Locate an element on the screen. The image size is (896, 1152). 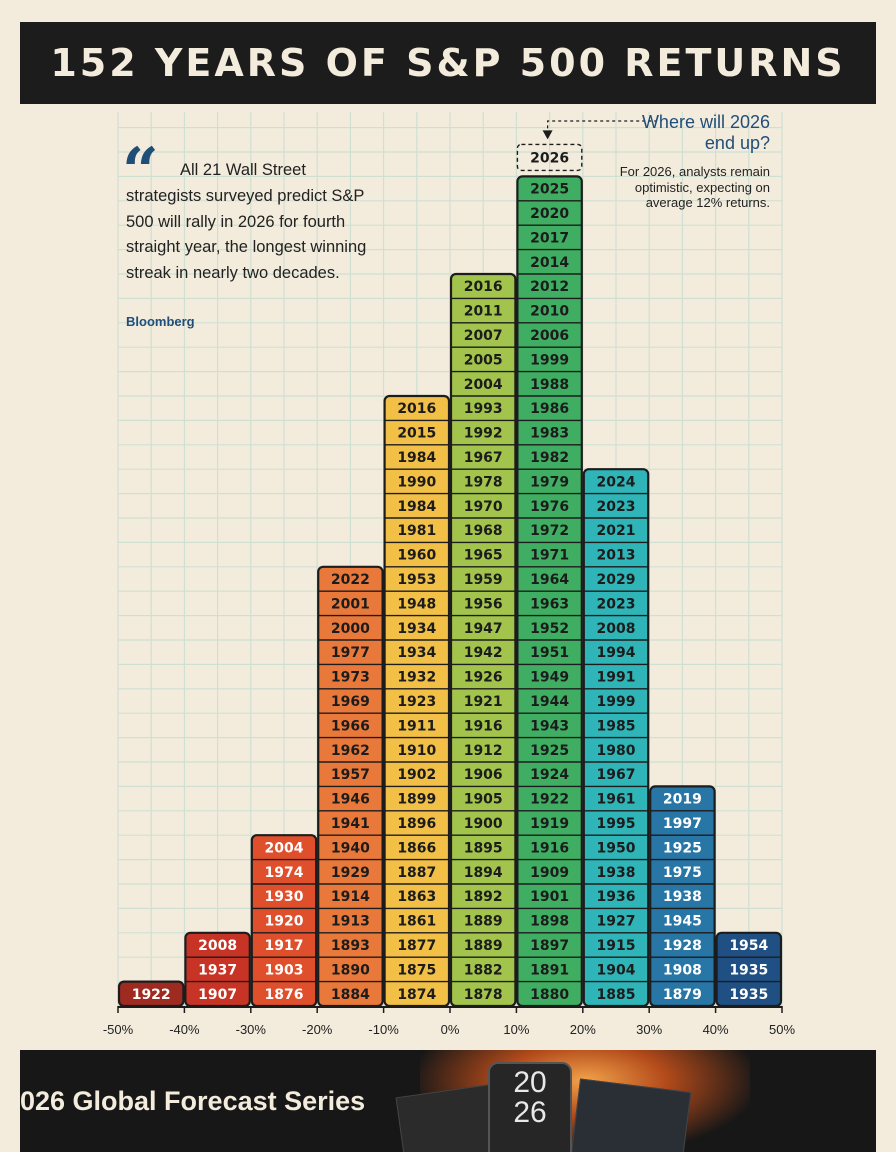
year-cell: 2019 is located at coordinates (682, 800).